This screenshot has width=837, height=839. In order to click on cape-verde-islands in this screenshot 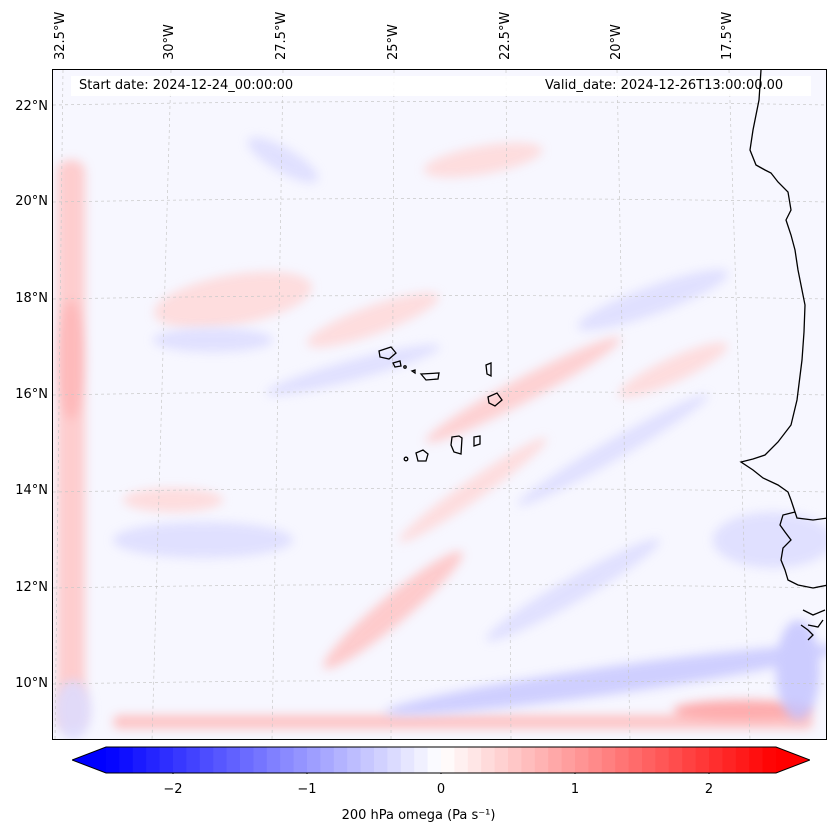, I will do `click(440, 404)`.